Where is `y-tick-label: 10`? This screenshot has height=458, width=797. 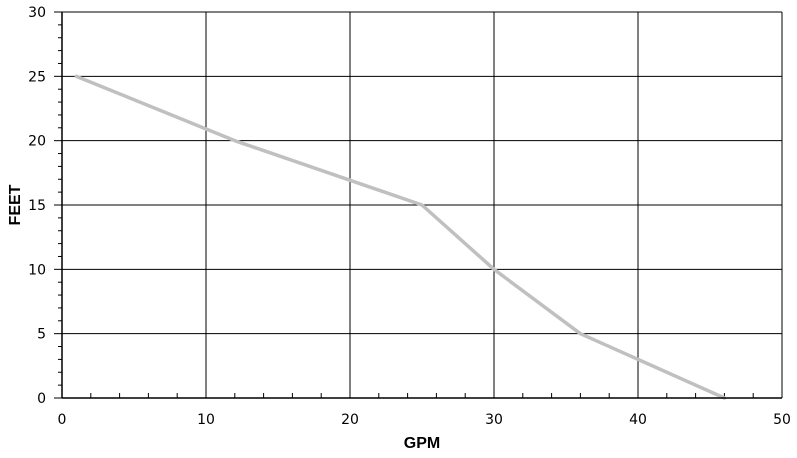
y-tick-label: 10 is located at coordinates (37, 270).